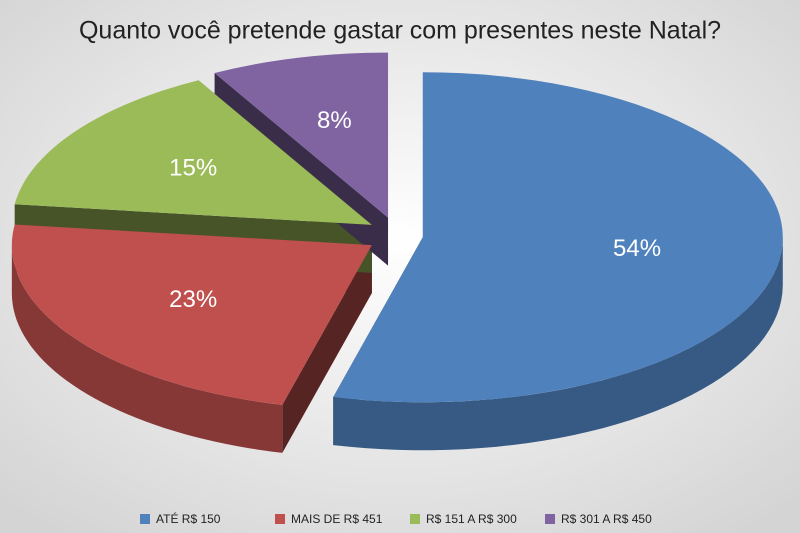 The width and height of the screenshot is (800, 533). I want to click on slice-edge, so click(327, 349).